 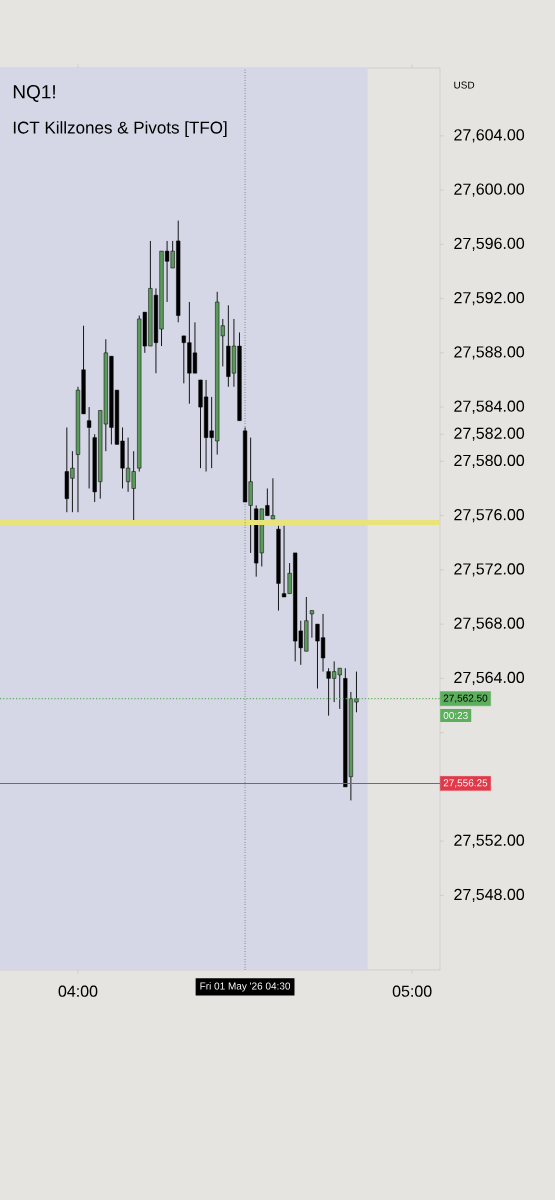 I want to click on text: ICT Killzones & Pivots [TFO], so click(x=120, y=129).